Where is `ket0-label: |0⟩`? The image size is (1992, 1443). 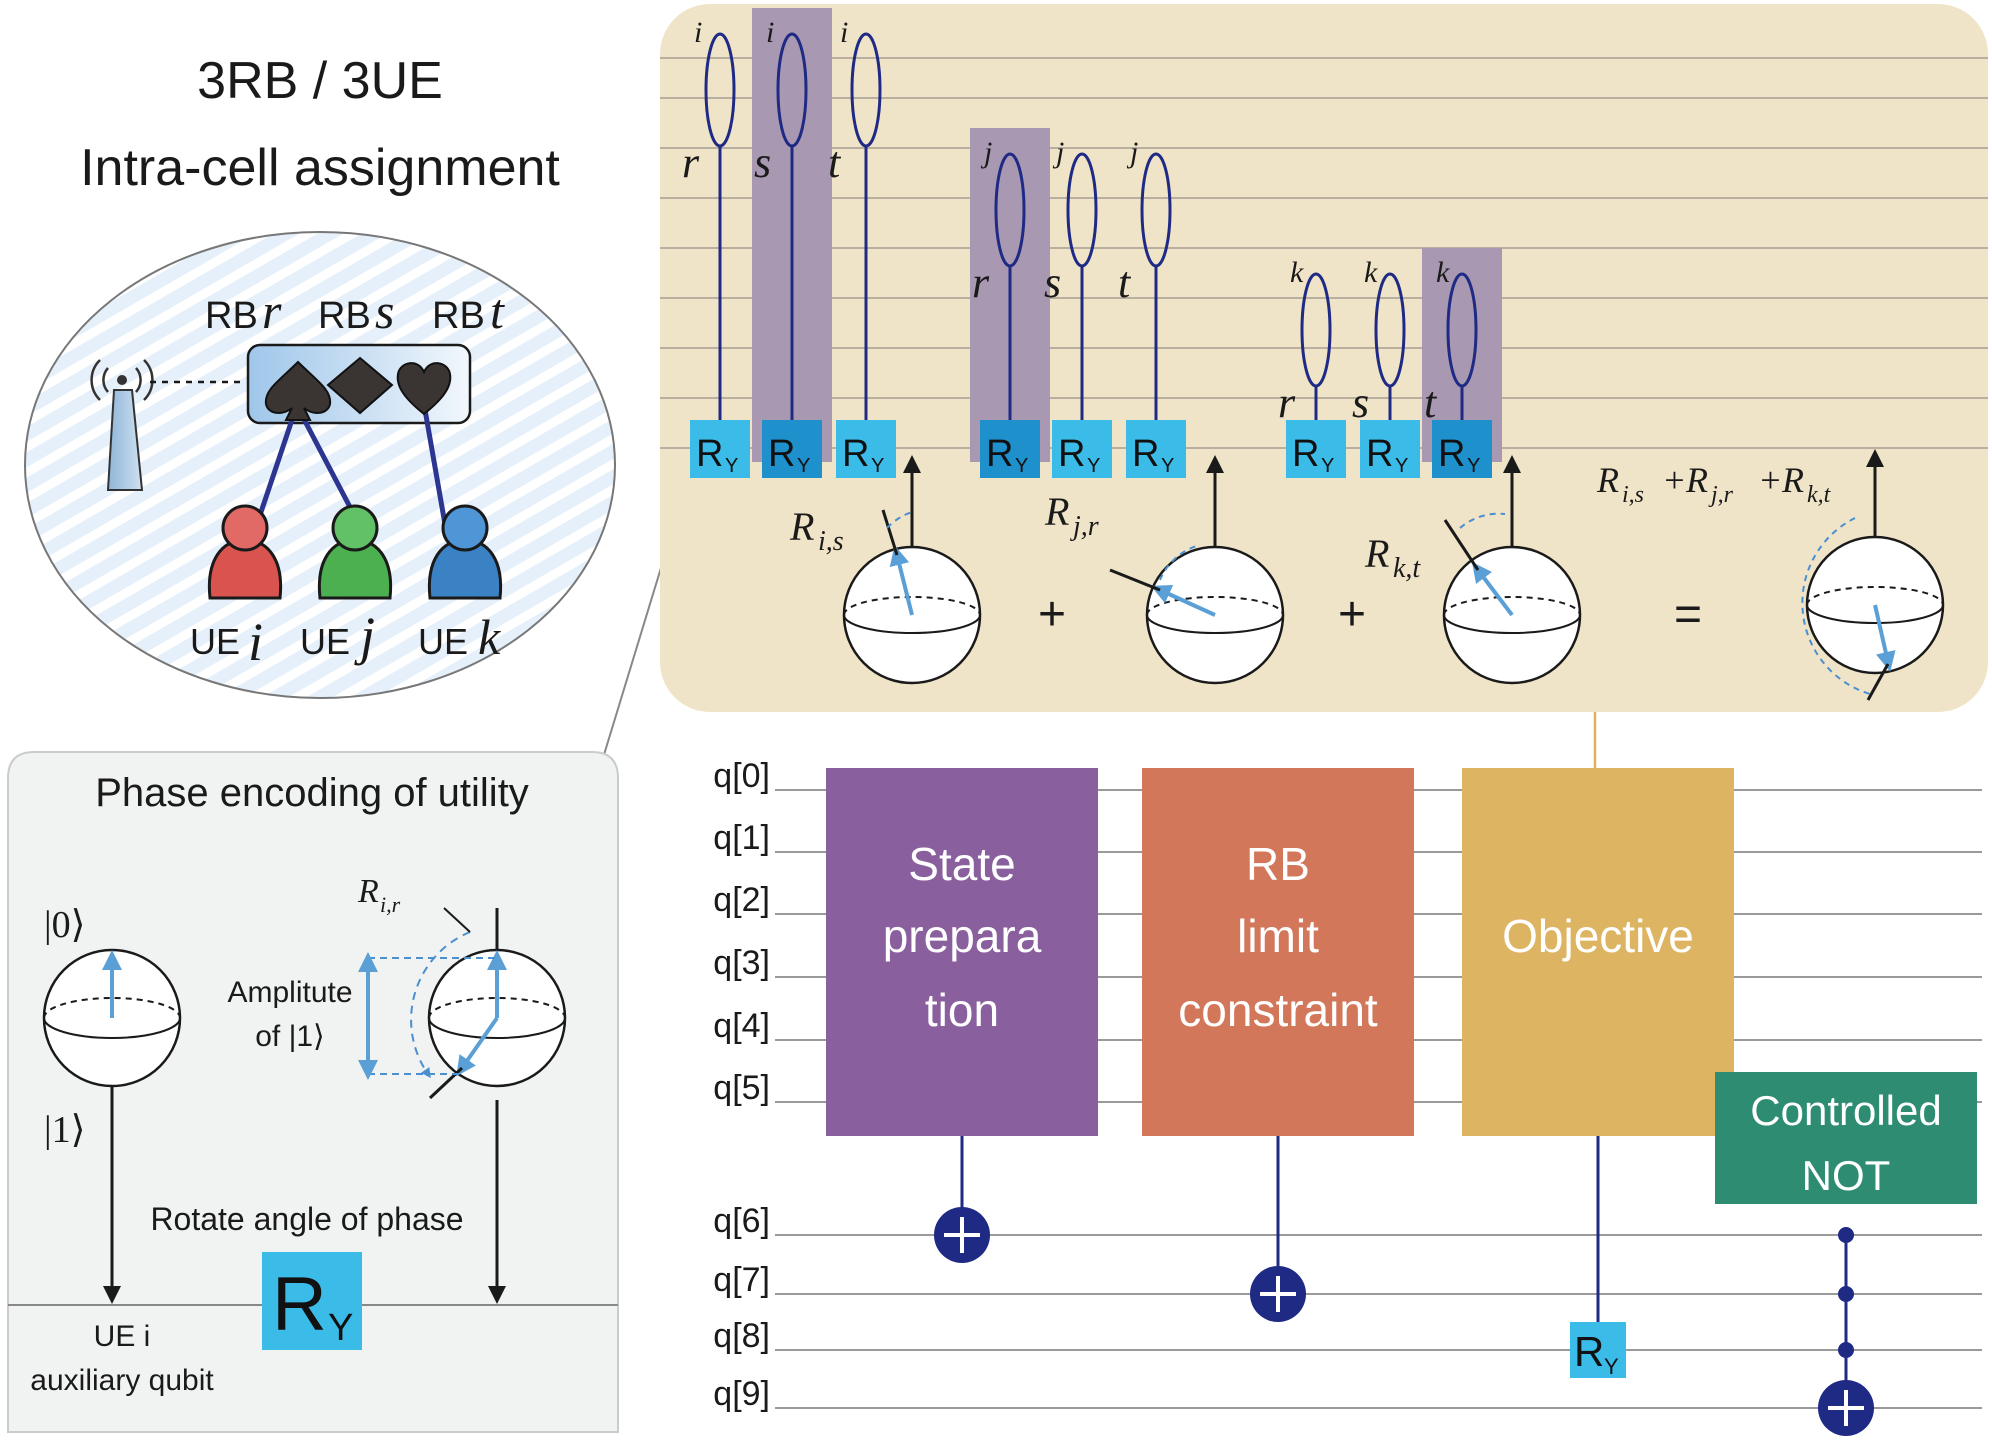
ket0-label: |0⟩ is located at coordinates (64, 925).